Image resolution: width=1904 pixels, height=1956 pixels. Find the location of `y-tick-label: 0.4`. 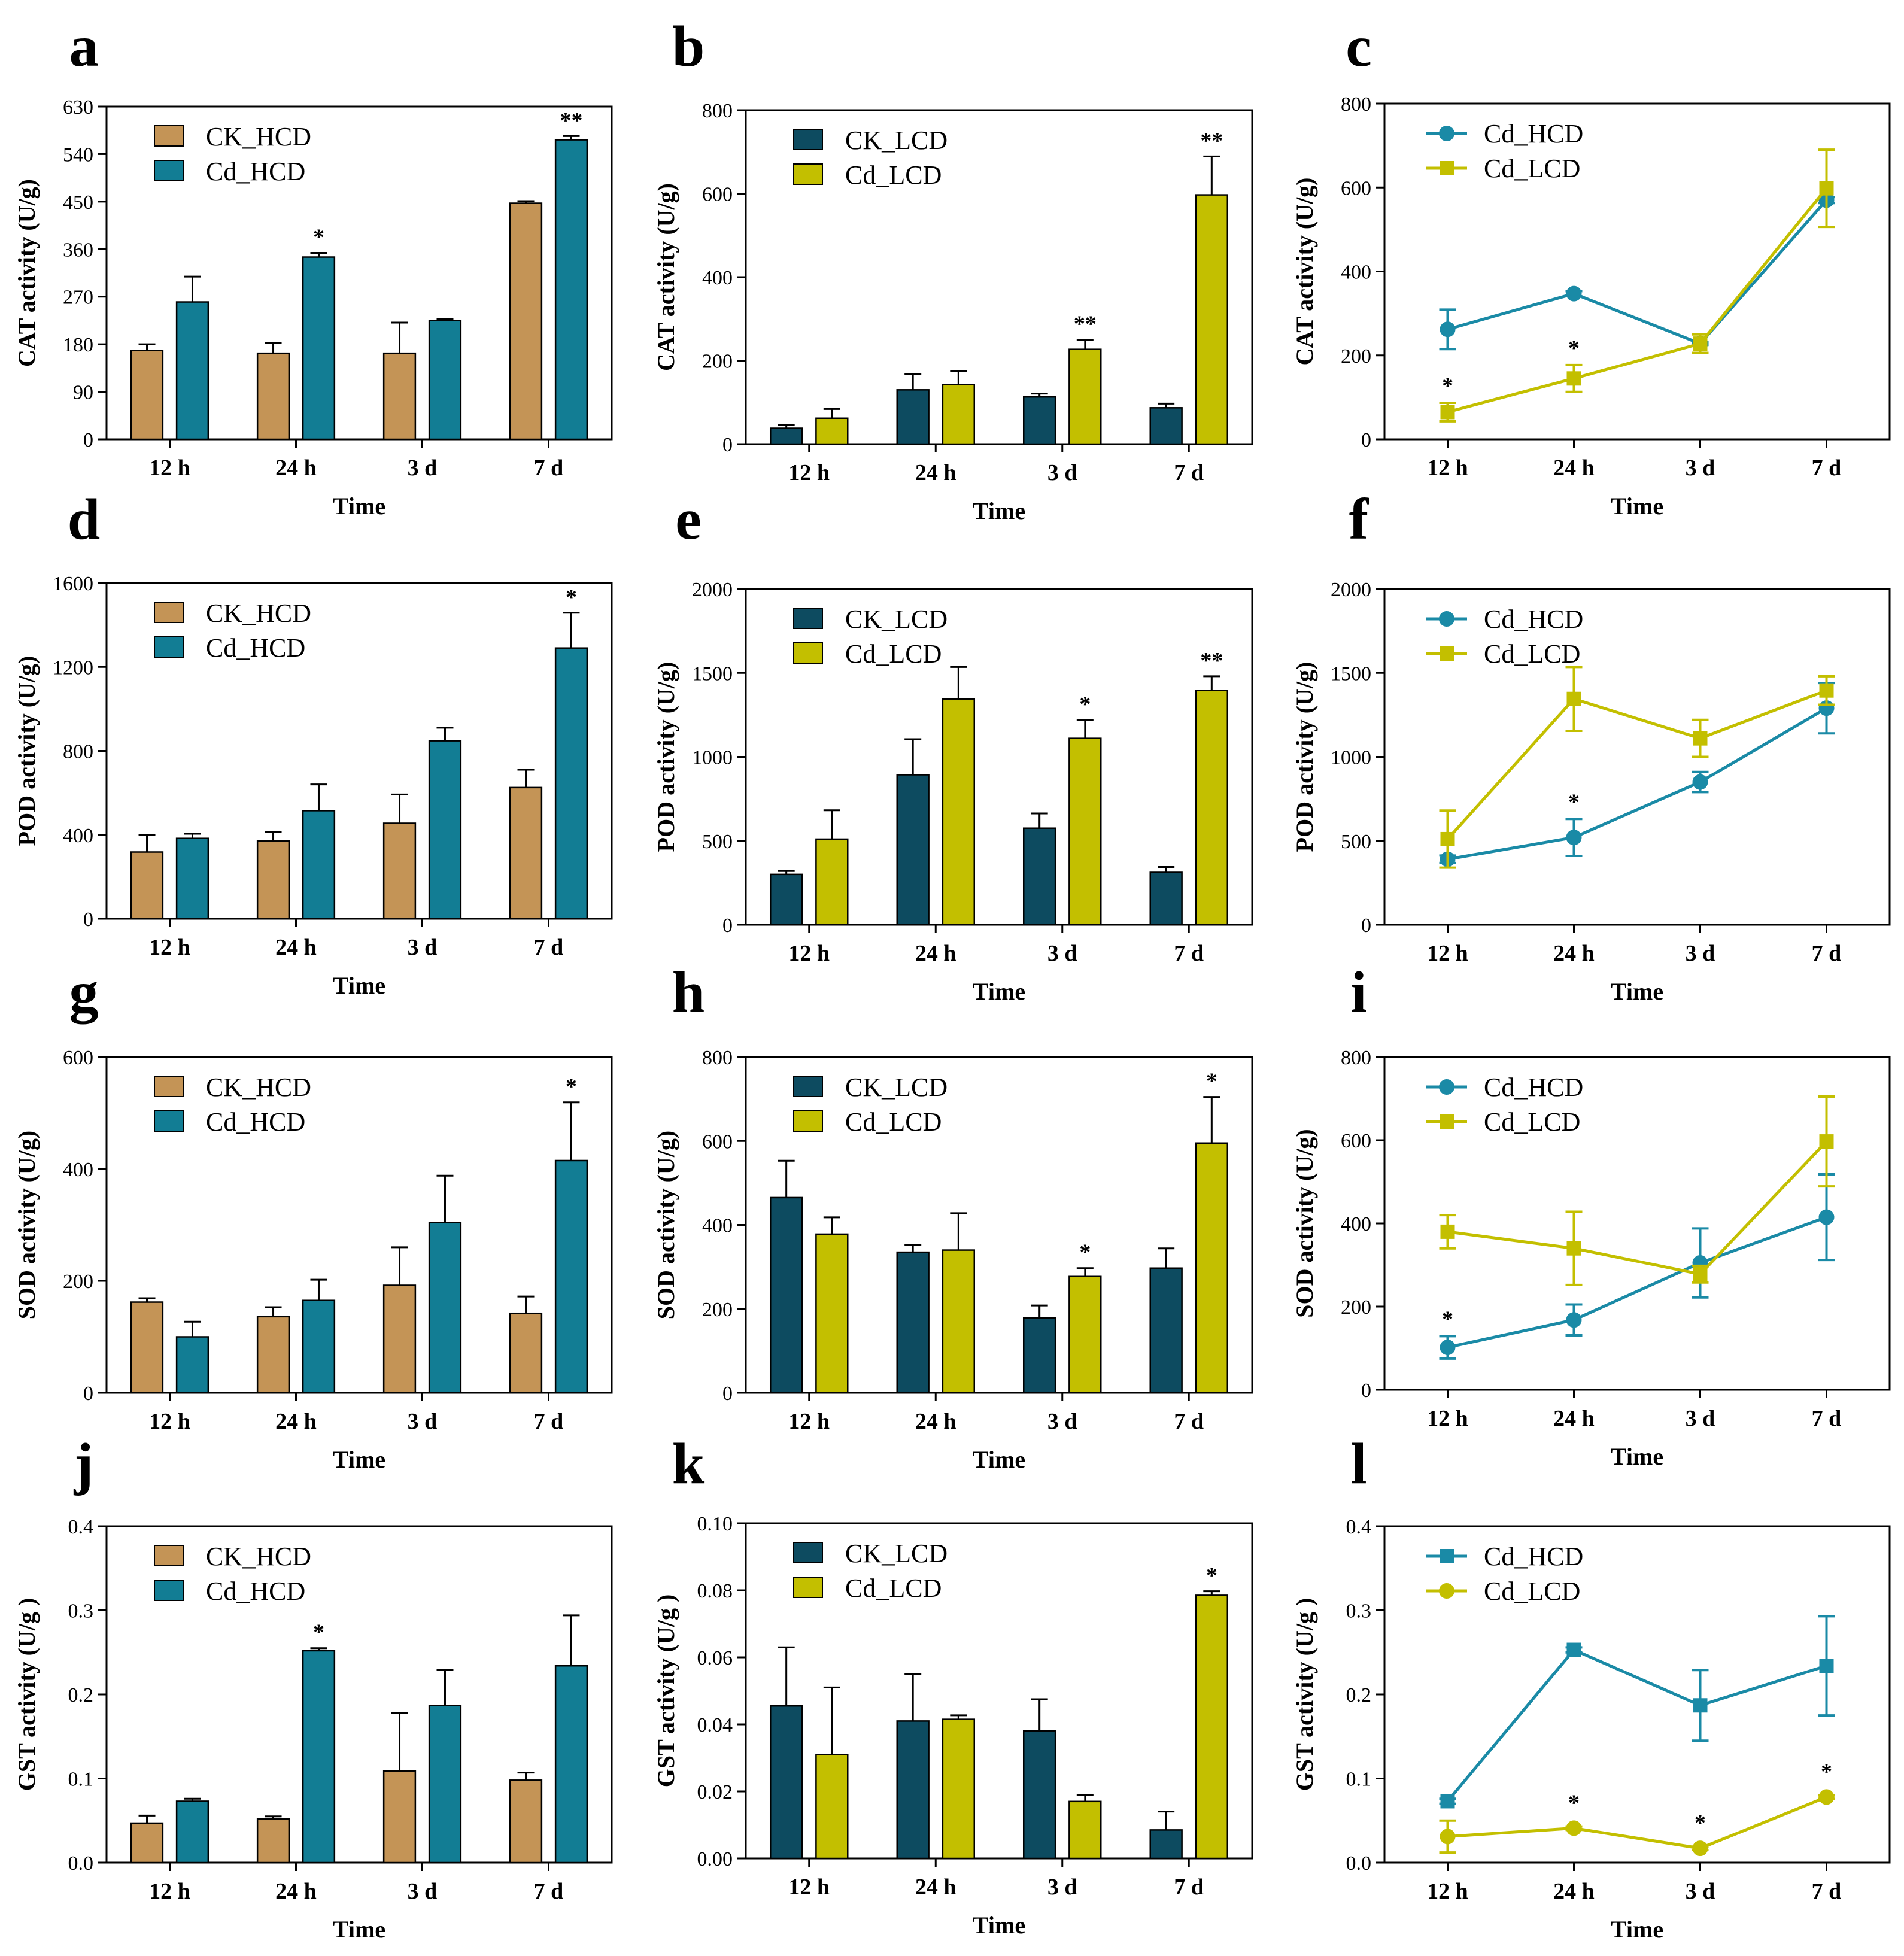

y-tick-label: 0.4 is located at coordinates (1359, 1527).